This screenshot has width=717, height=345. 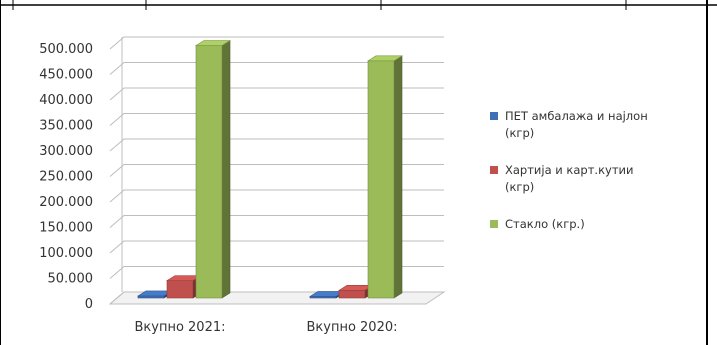 What do you see at coordinates (89, 304) in the screenshot?
I see `y-tick-label: 0` at bounding box center [89, 304].